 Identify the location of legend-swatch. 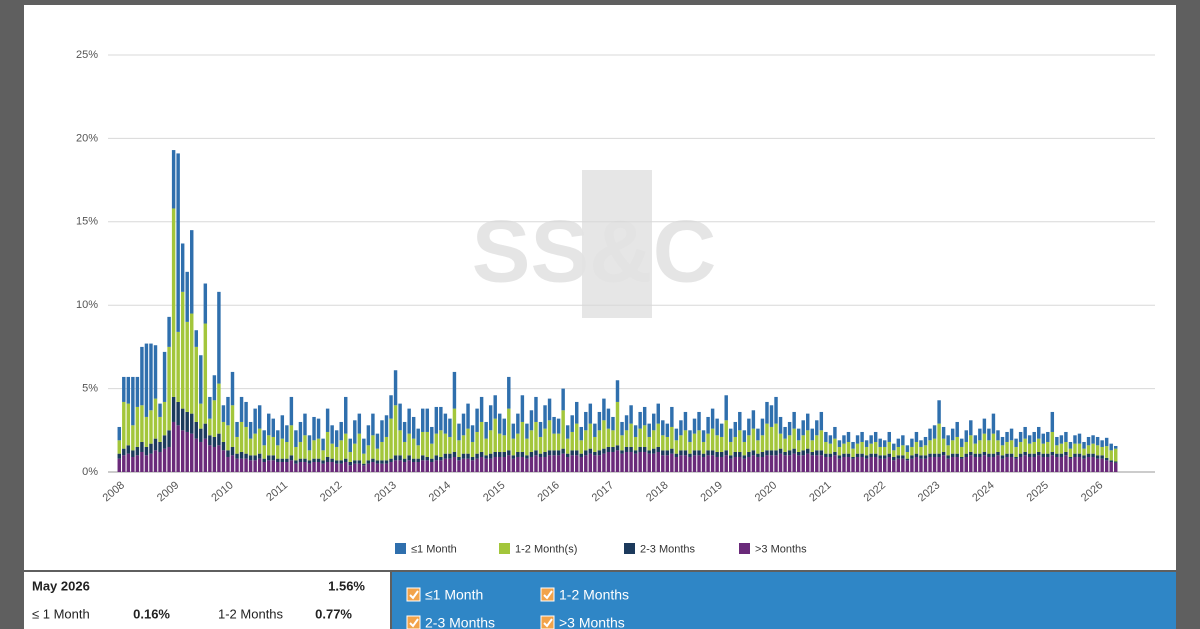
(744, 548).